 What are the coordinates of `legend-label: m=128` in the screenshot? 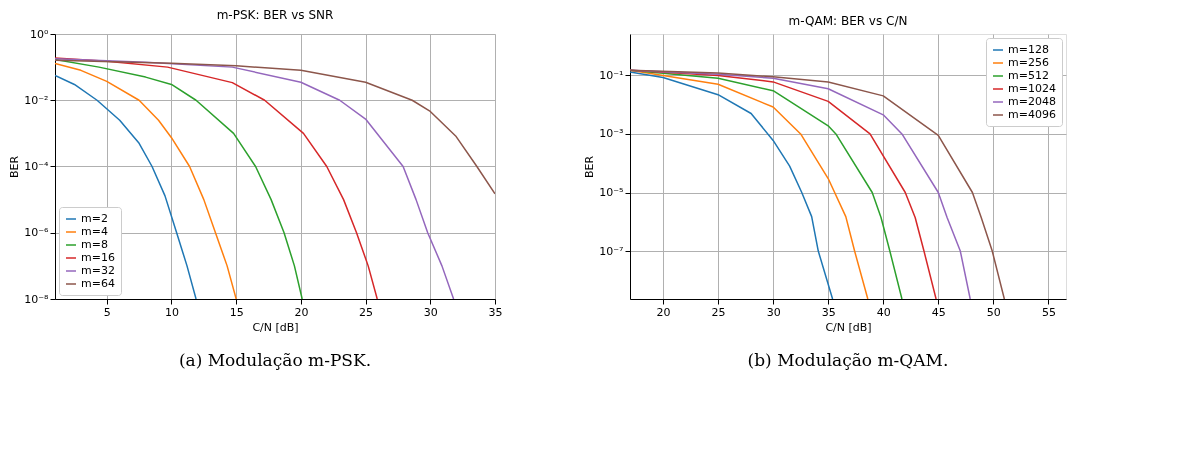 It's located at (1028, 49).